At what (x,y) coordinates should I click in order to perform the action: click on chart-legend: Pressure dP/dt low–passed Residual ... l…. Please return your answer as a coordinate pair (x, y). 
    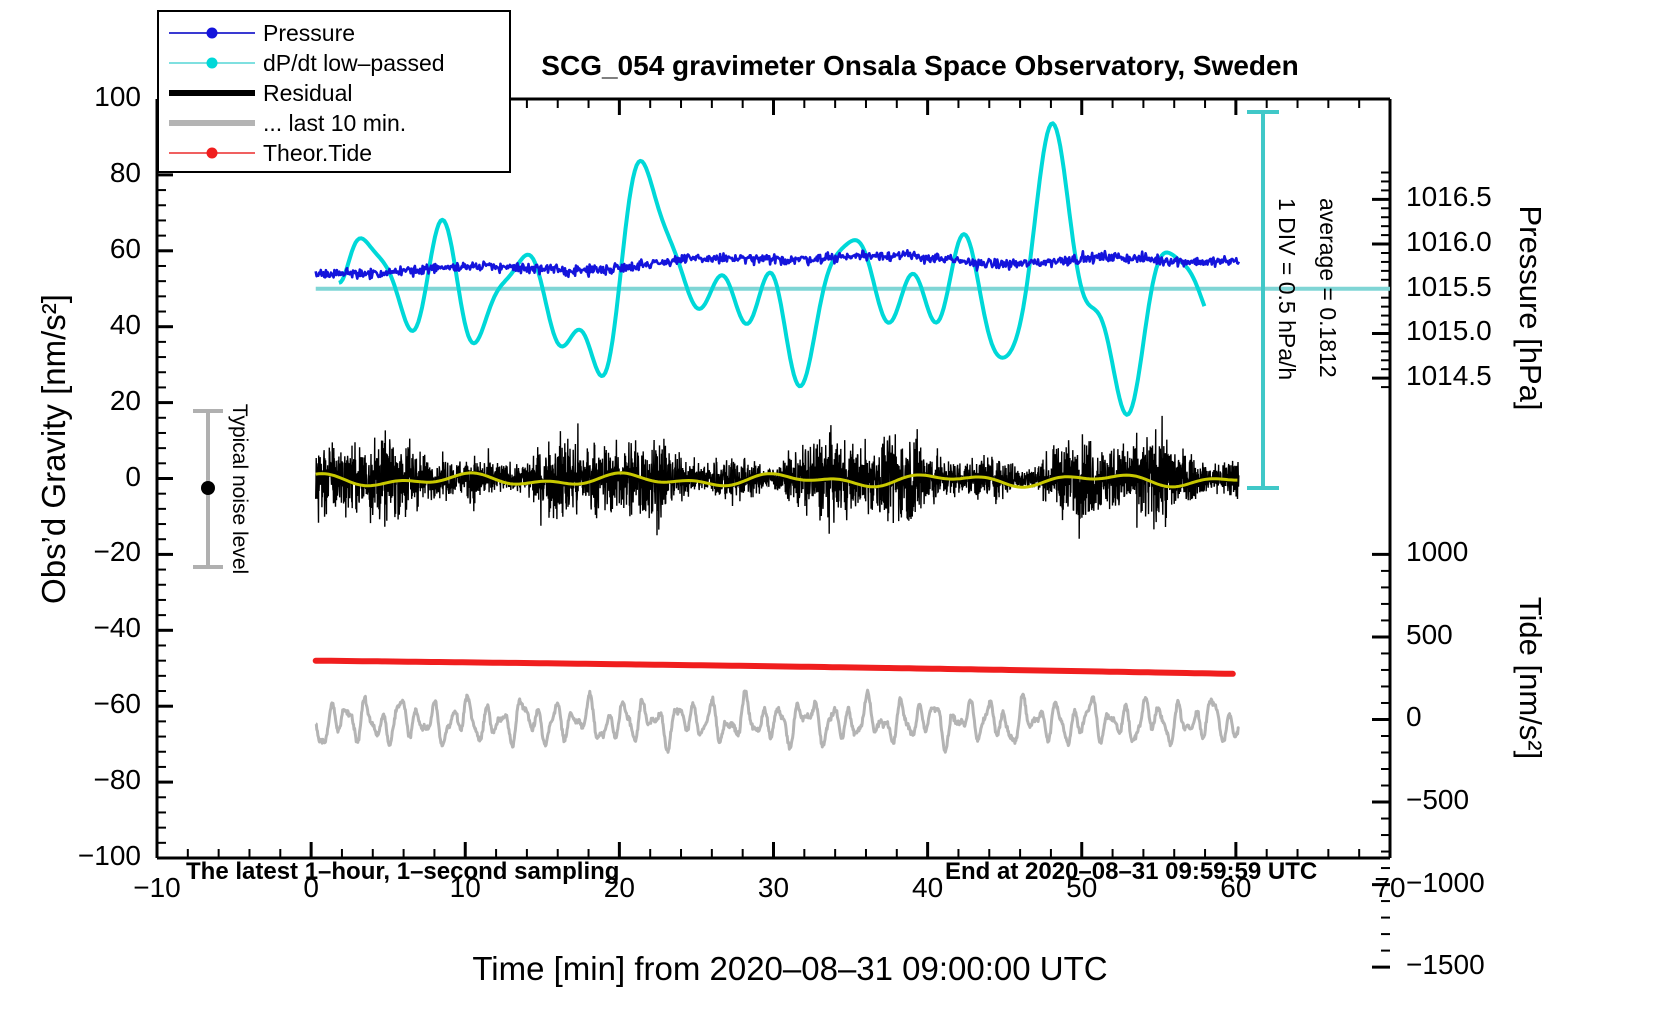
    Looking at the image, I should click on (334, 91).